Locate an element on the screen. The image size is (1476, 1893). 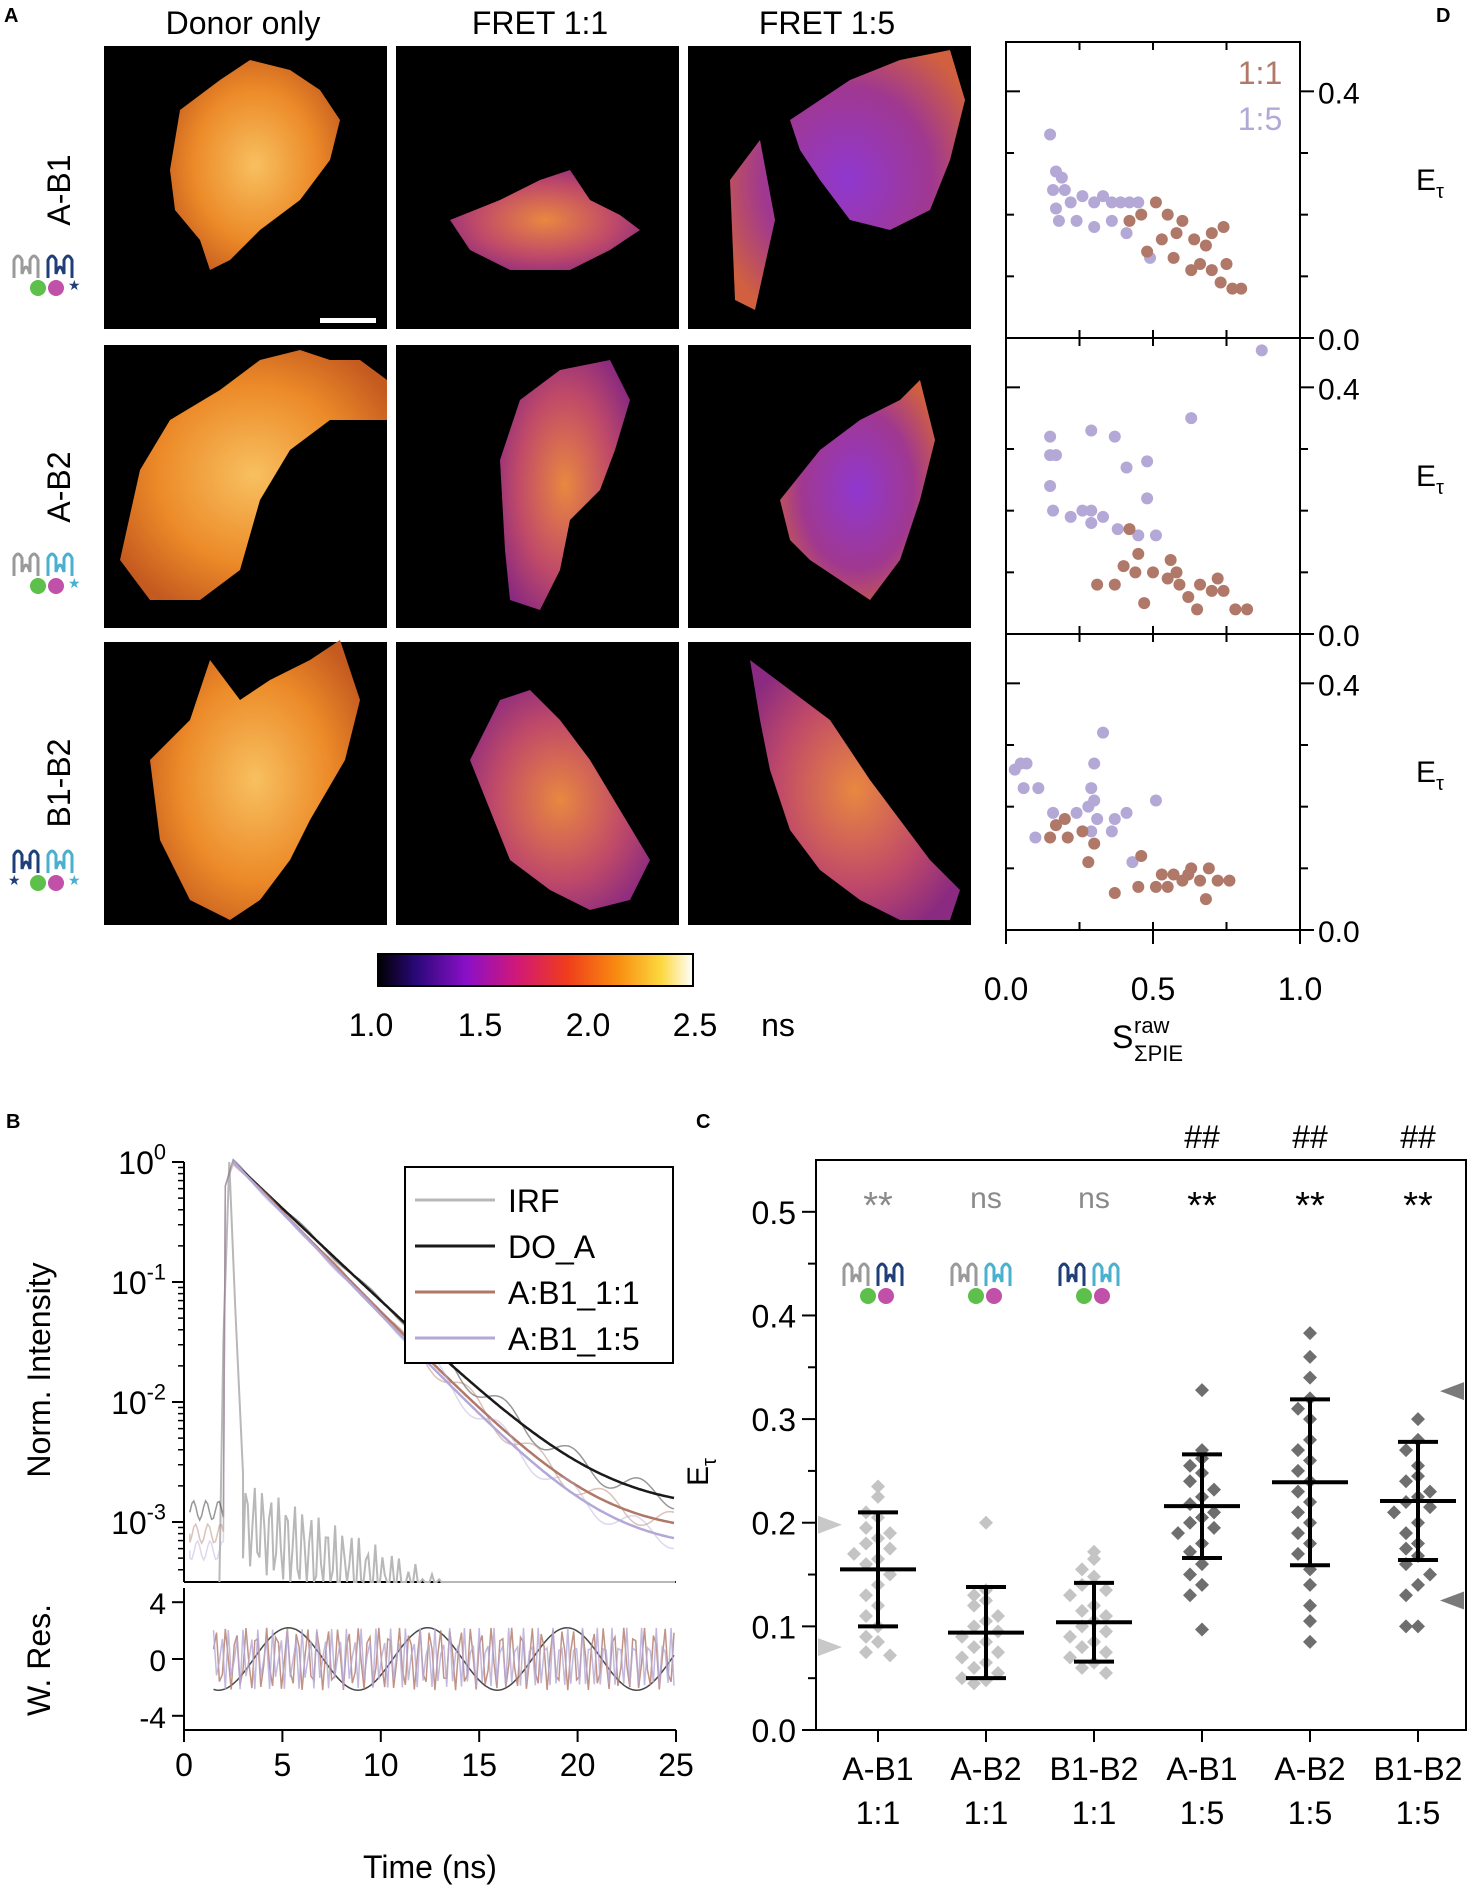
receptor-icon-b1-b2: ★ ★ is located at coordinates (44, 870).